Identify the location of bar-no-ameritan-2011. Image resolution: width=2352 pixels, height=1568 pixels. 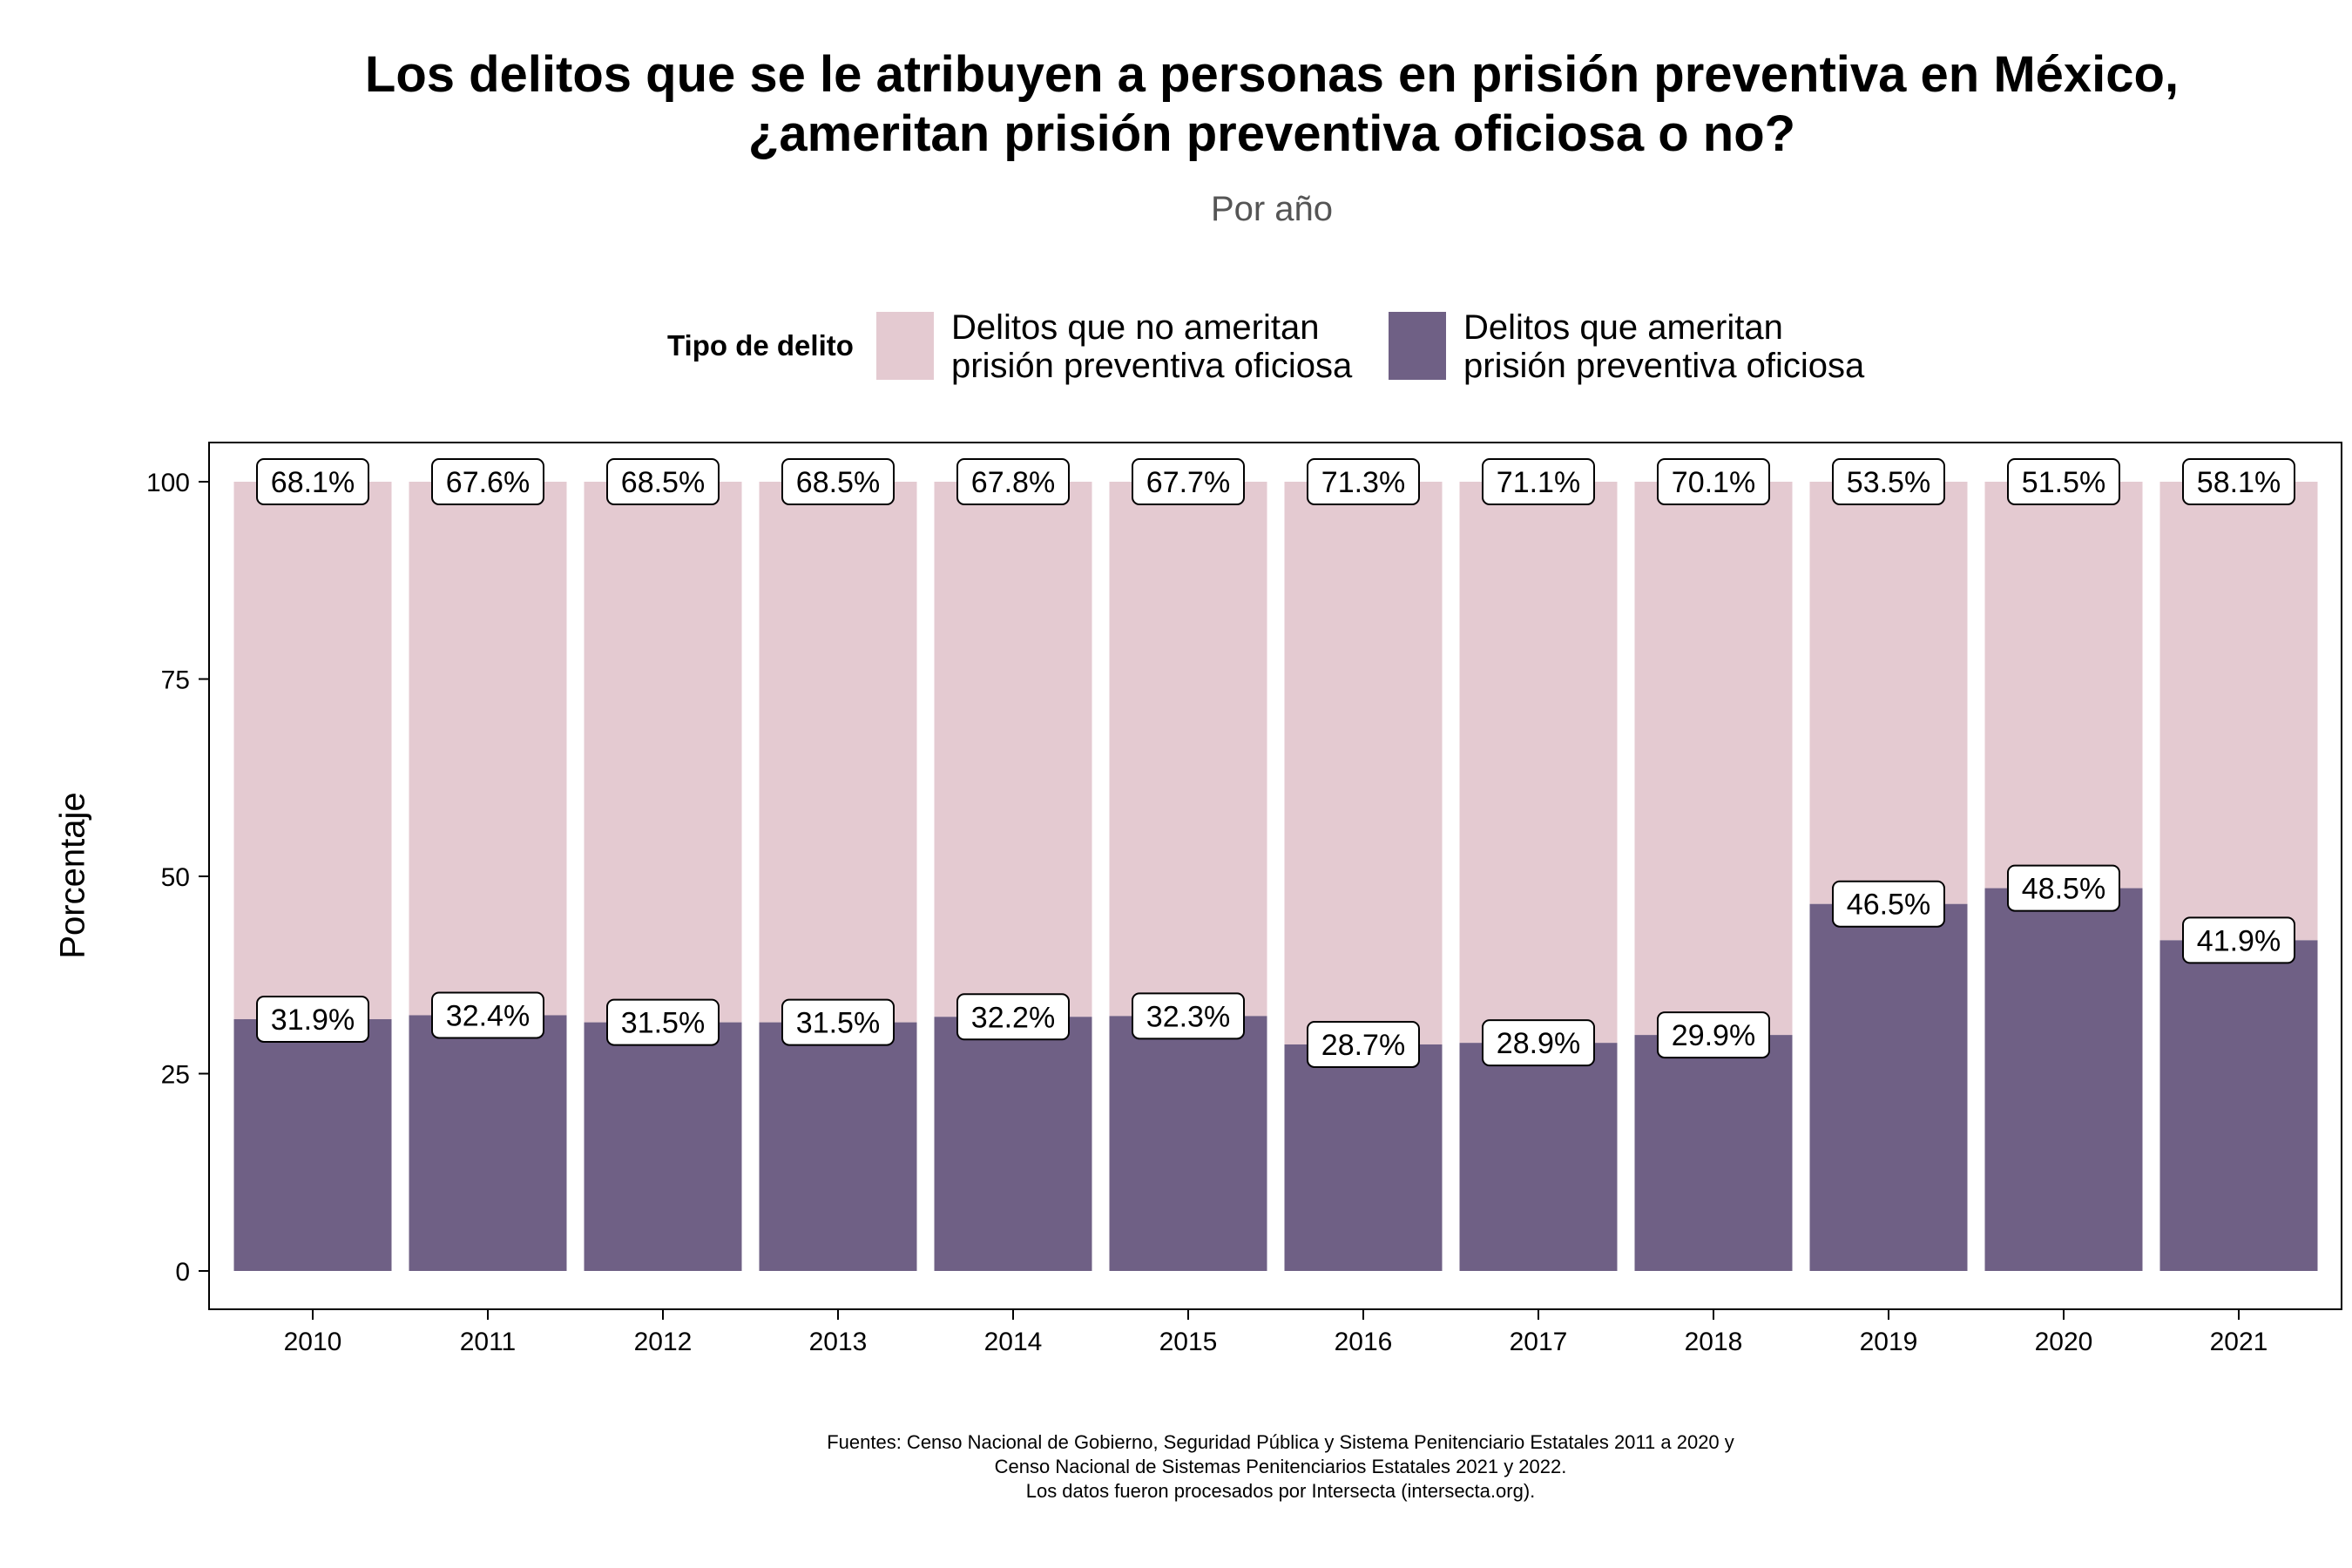
(488, 749).